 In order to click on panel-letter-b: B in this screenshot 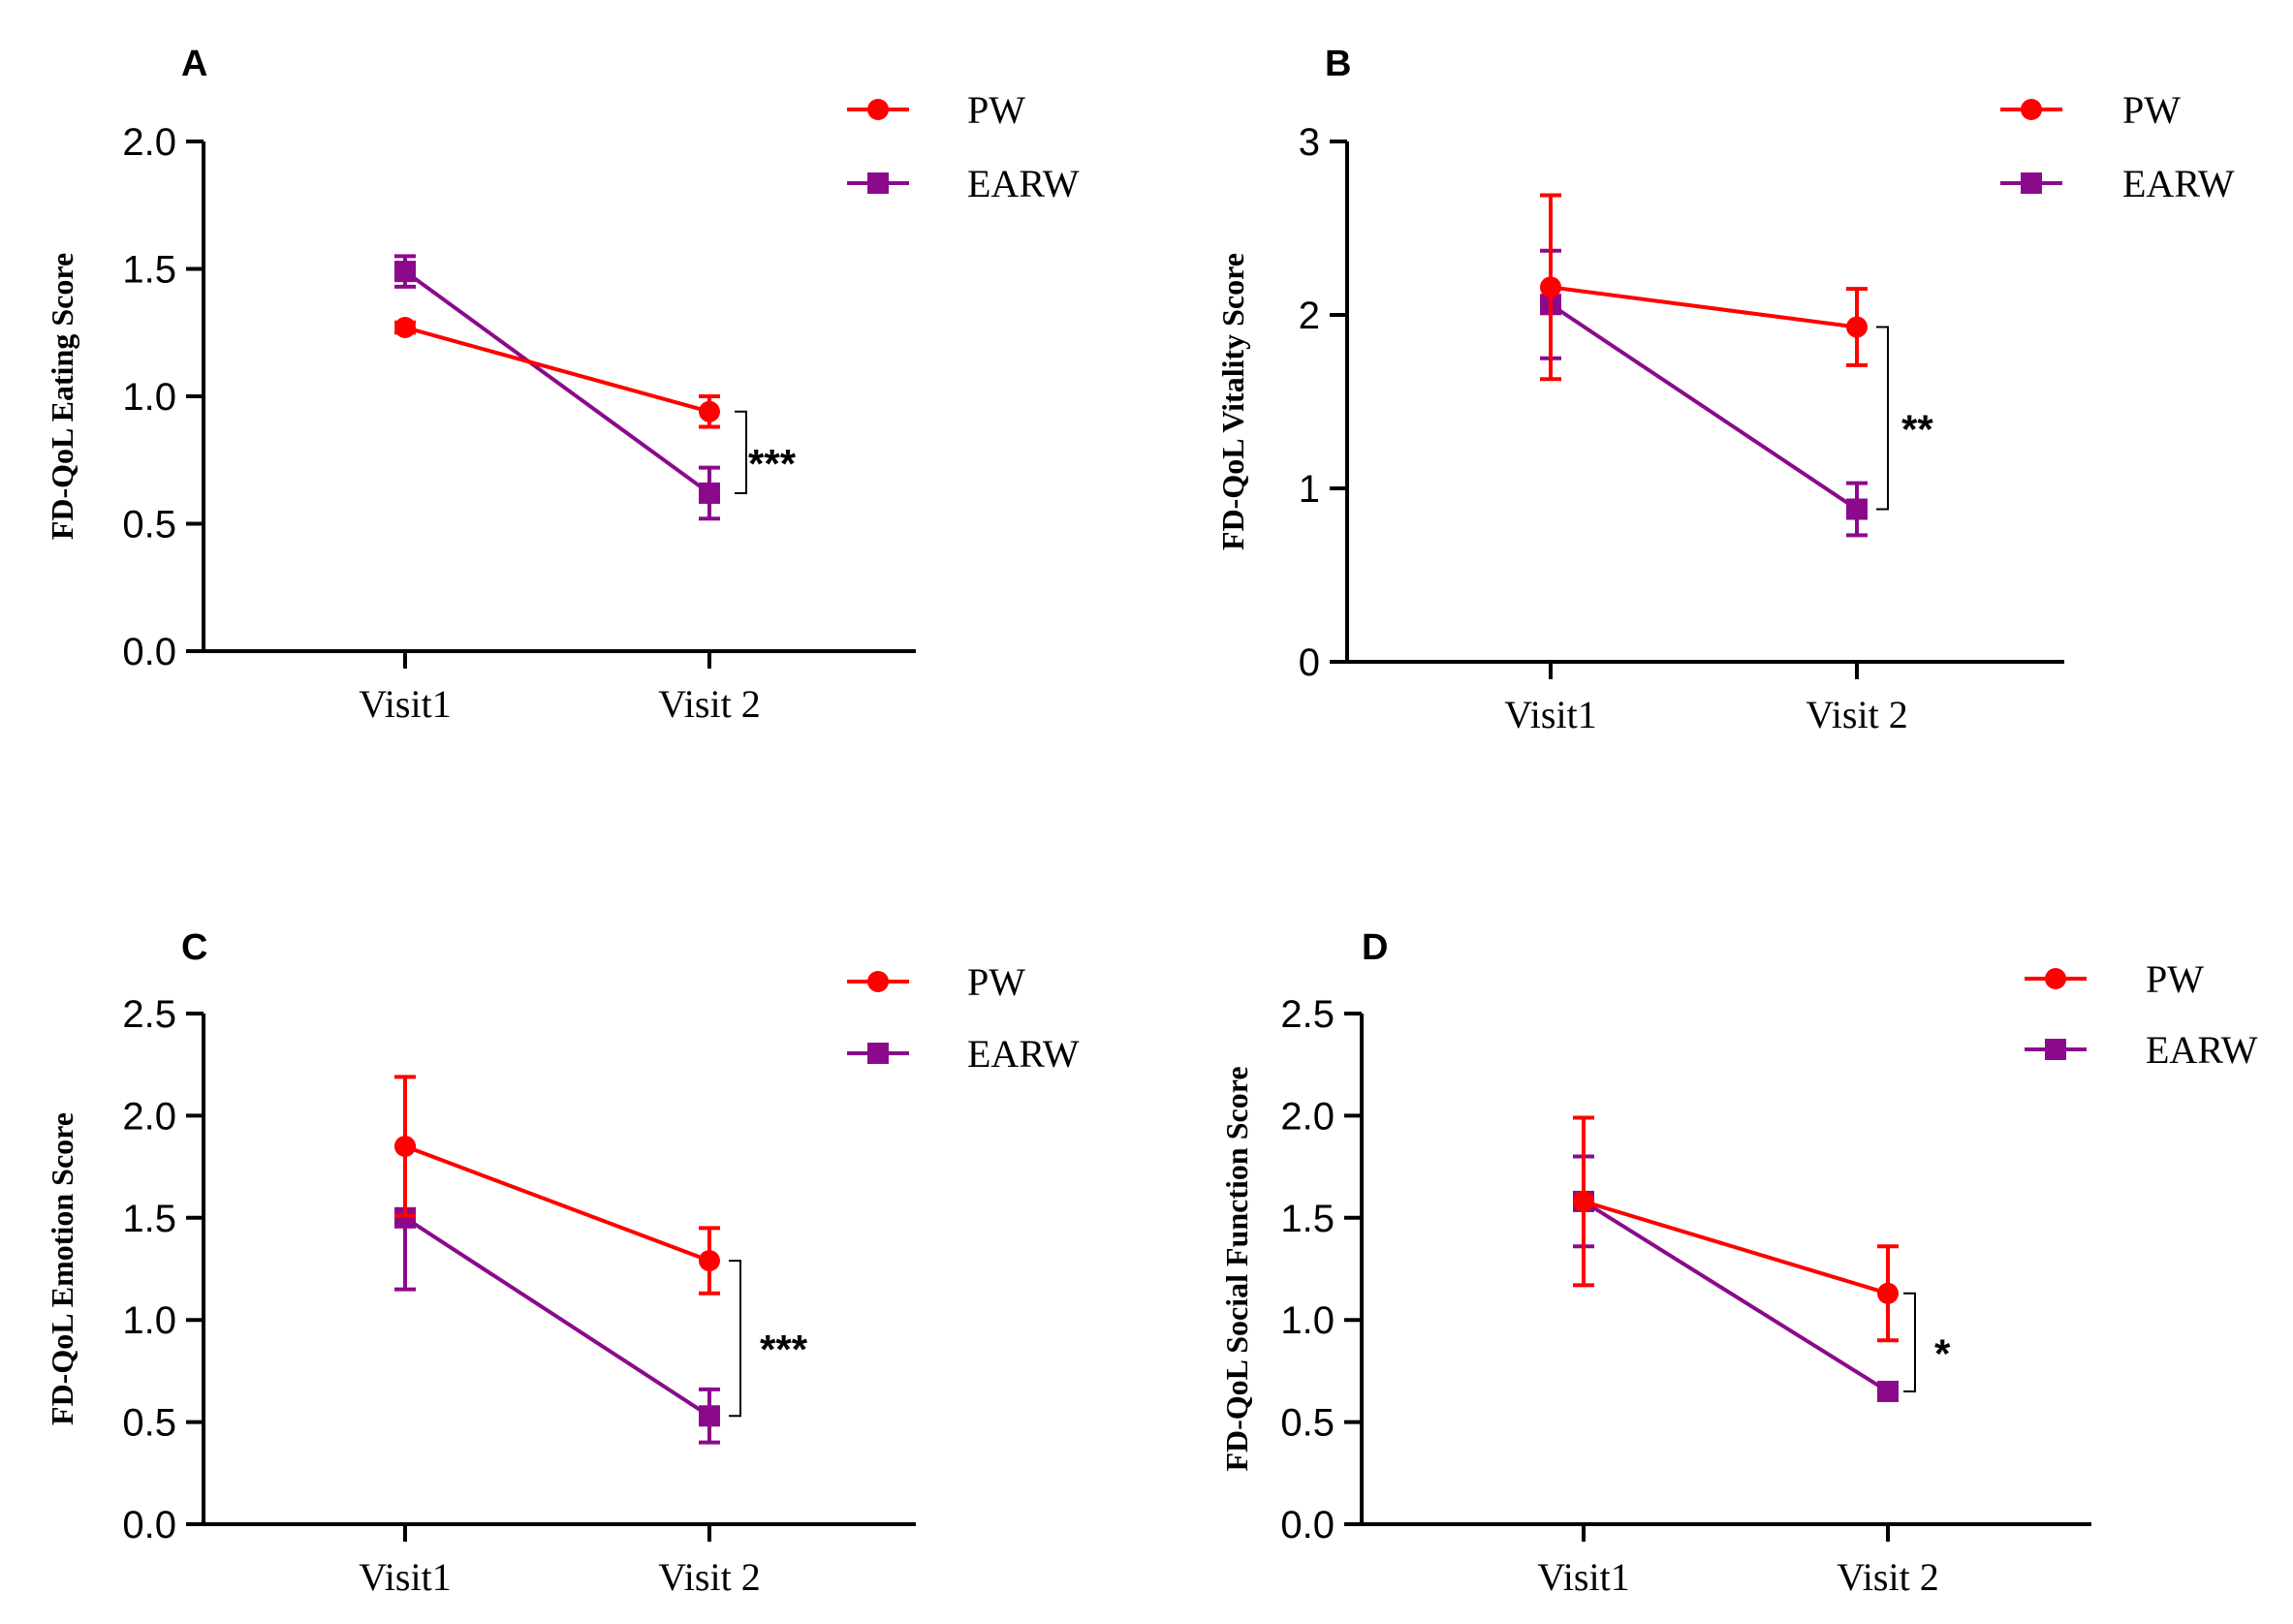, I will do `click(1338, 64)`.